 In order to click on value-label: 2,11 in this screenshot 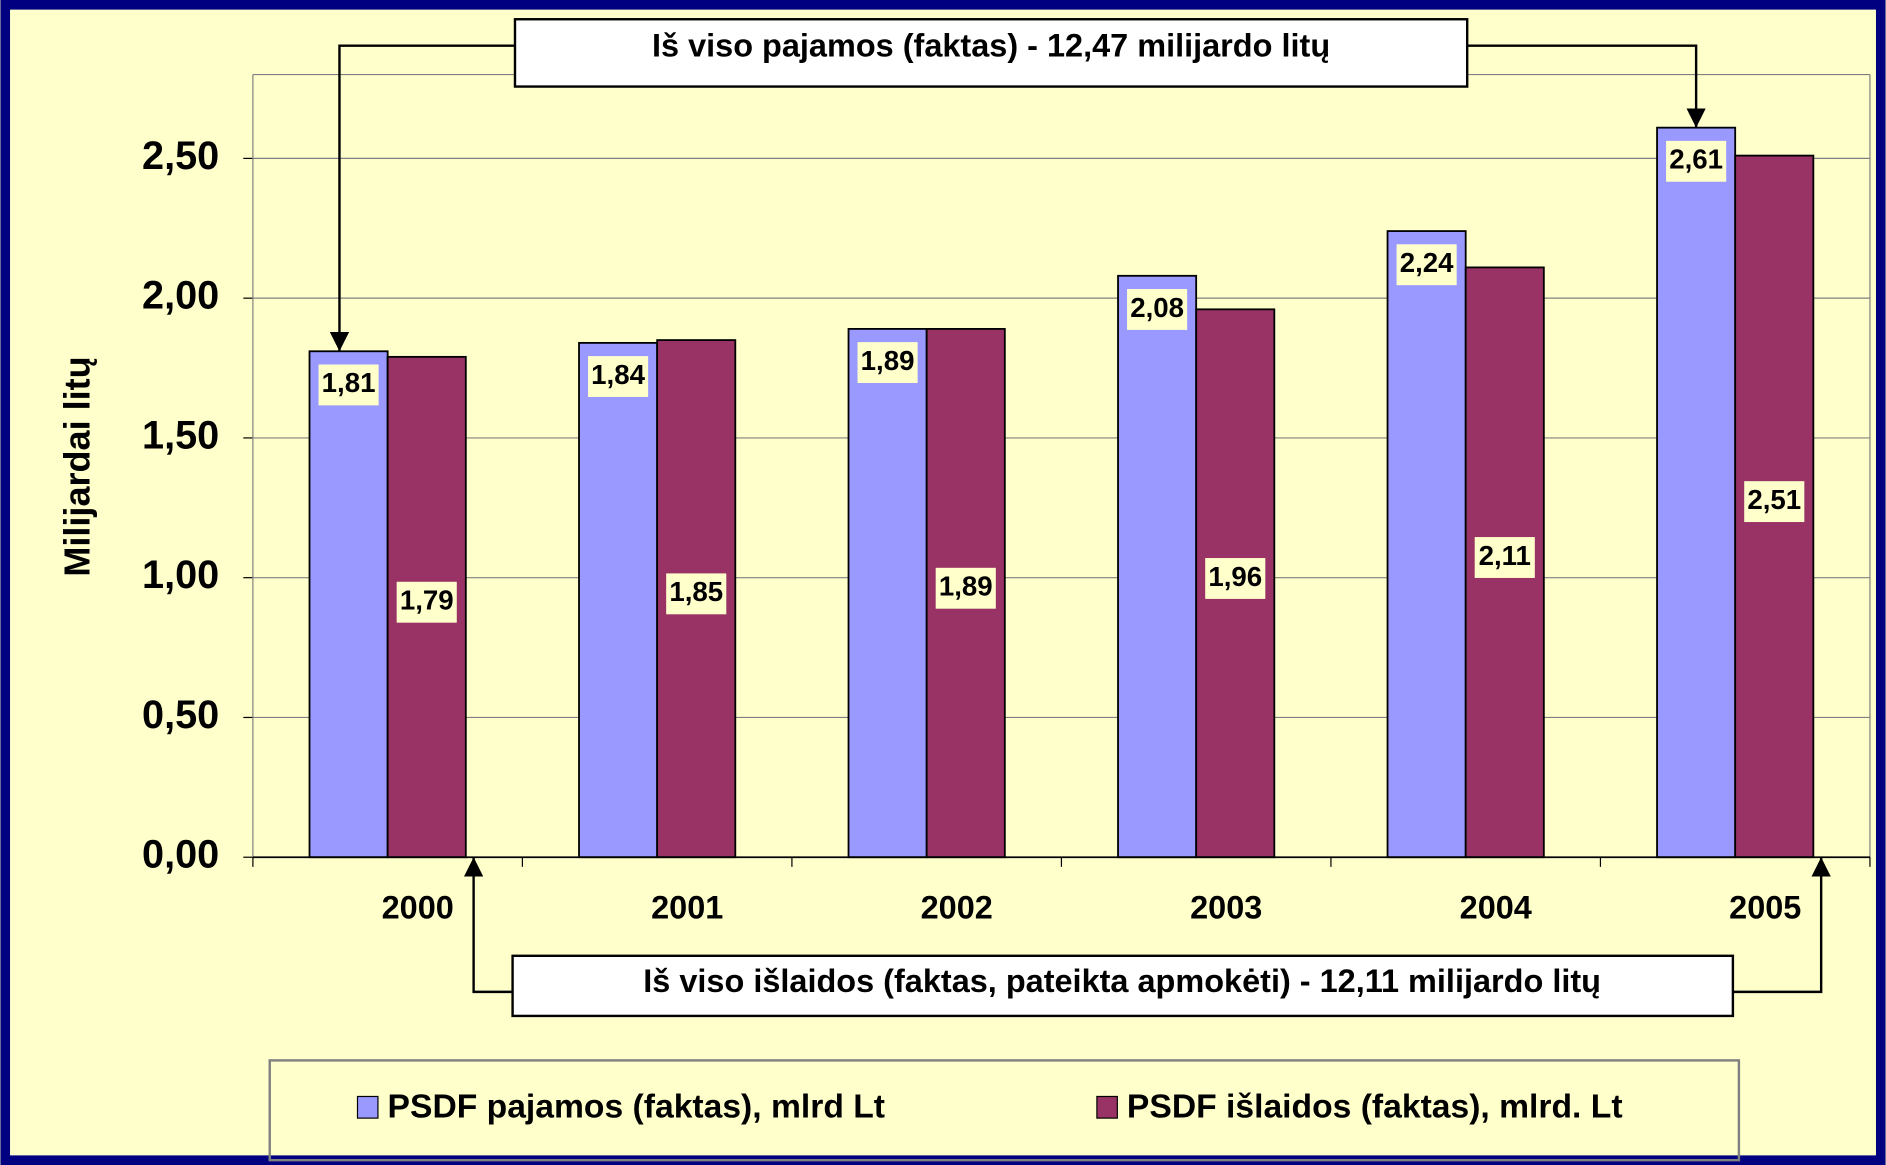, I will do `click(1505, 555)`.